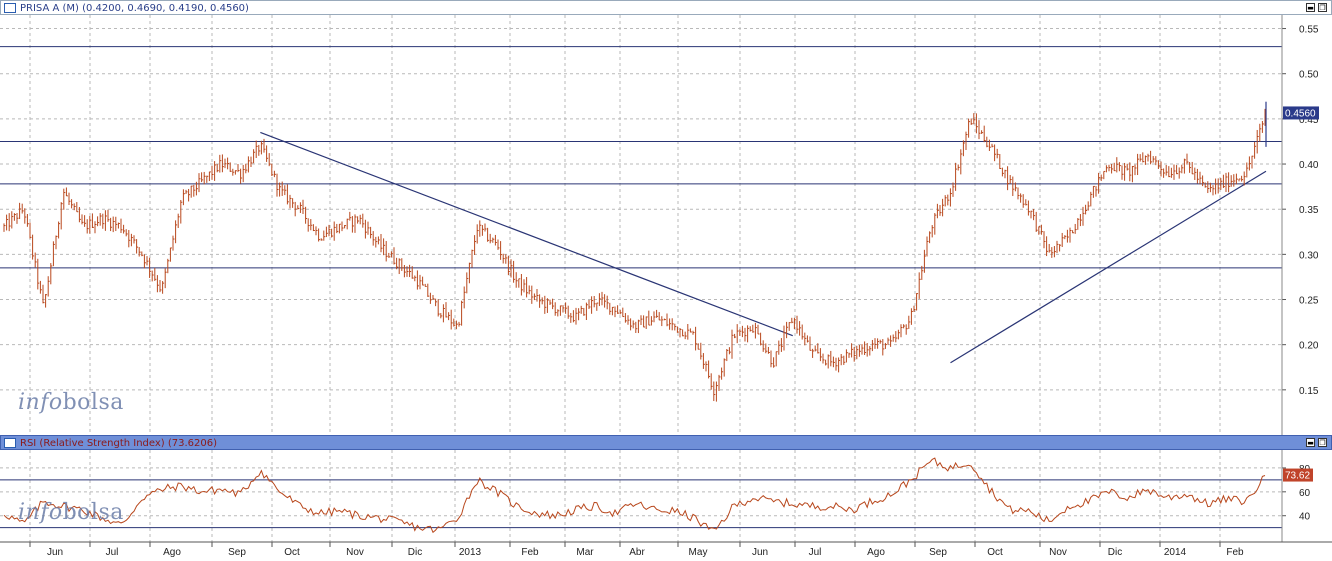 This screenshot has width=1332, height=561. Describe the element at coordinates (698, 552) in the screenshot. I see `x-tick-label: May` at that location.